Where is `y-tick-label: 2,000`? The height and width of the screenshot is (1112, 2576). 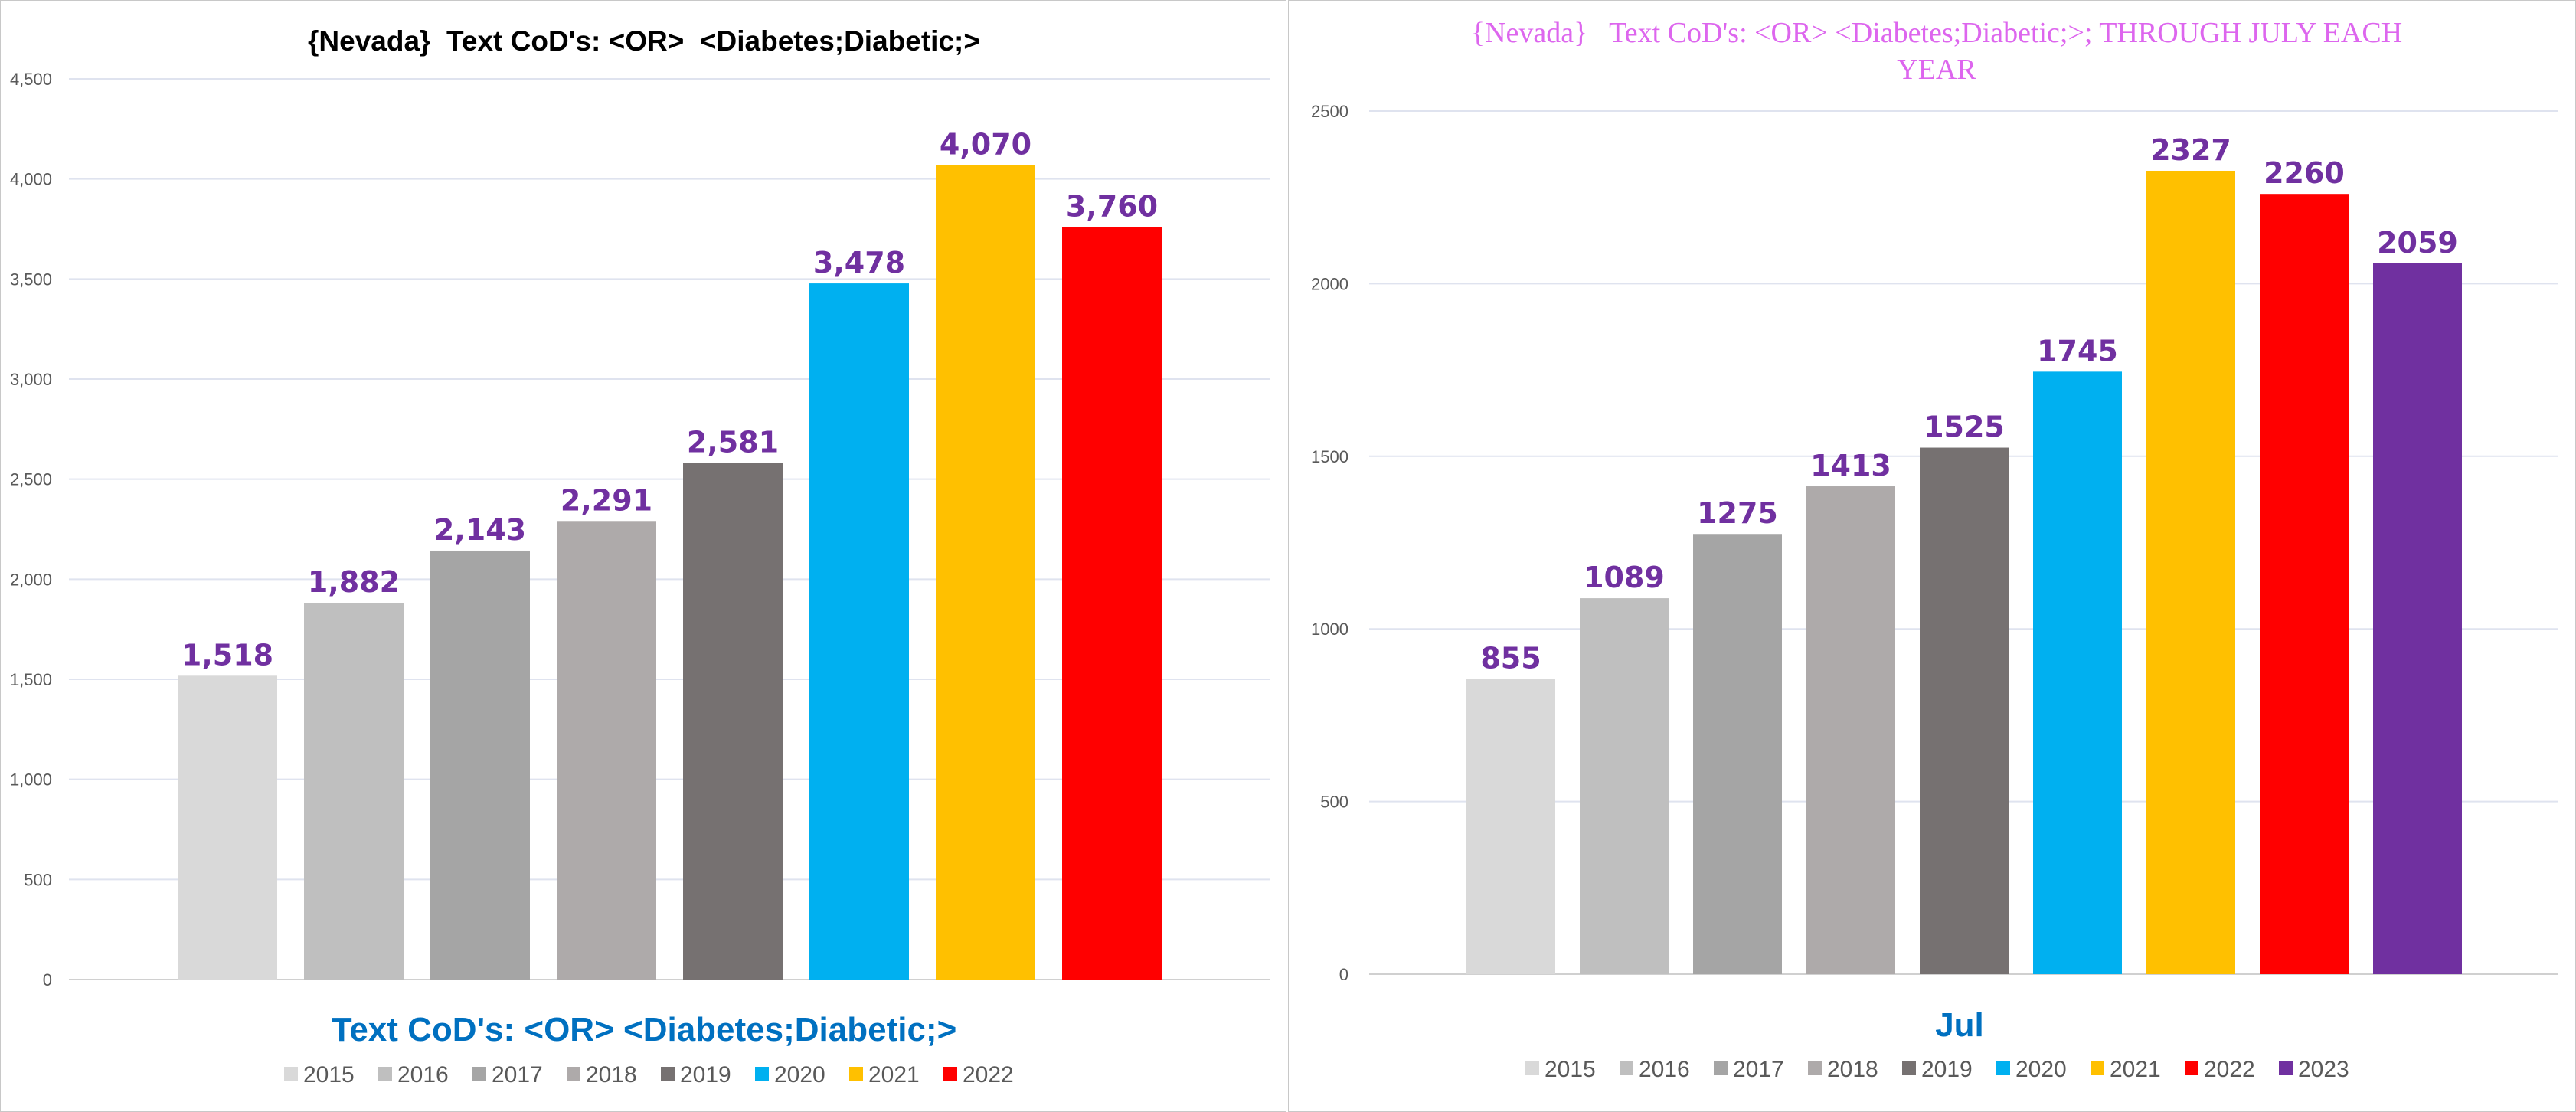
y-tick-label: 2,000 is located at coordinates (31, 579).